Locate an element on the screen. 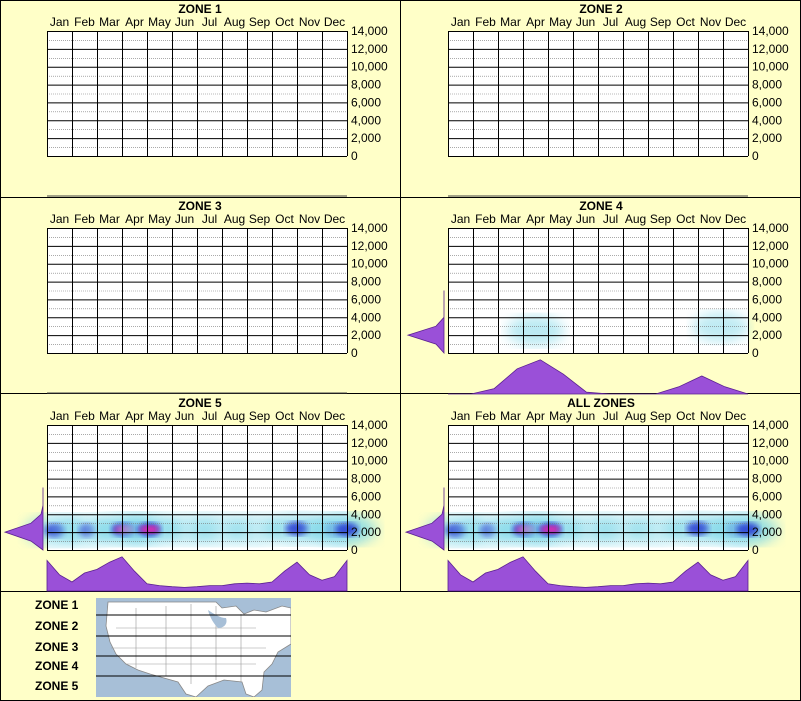  legend-label-zone-5: ZONE 5 is located at coordinates (57, 686).